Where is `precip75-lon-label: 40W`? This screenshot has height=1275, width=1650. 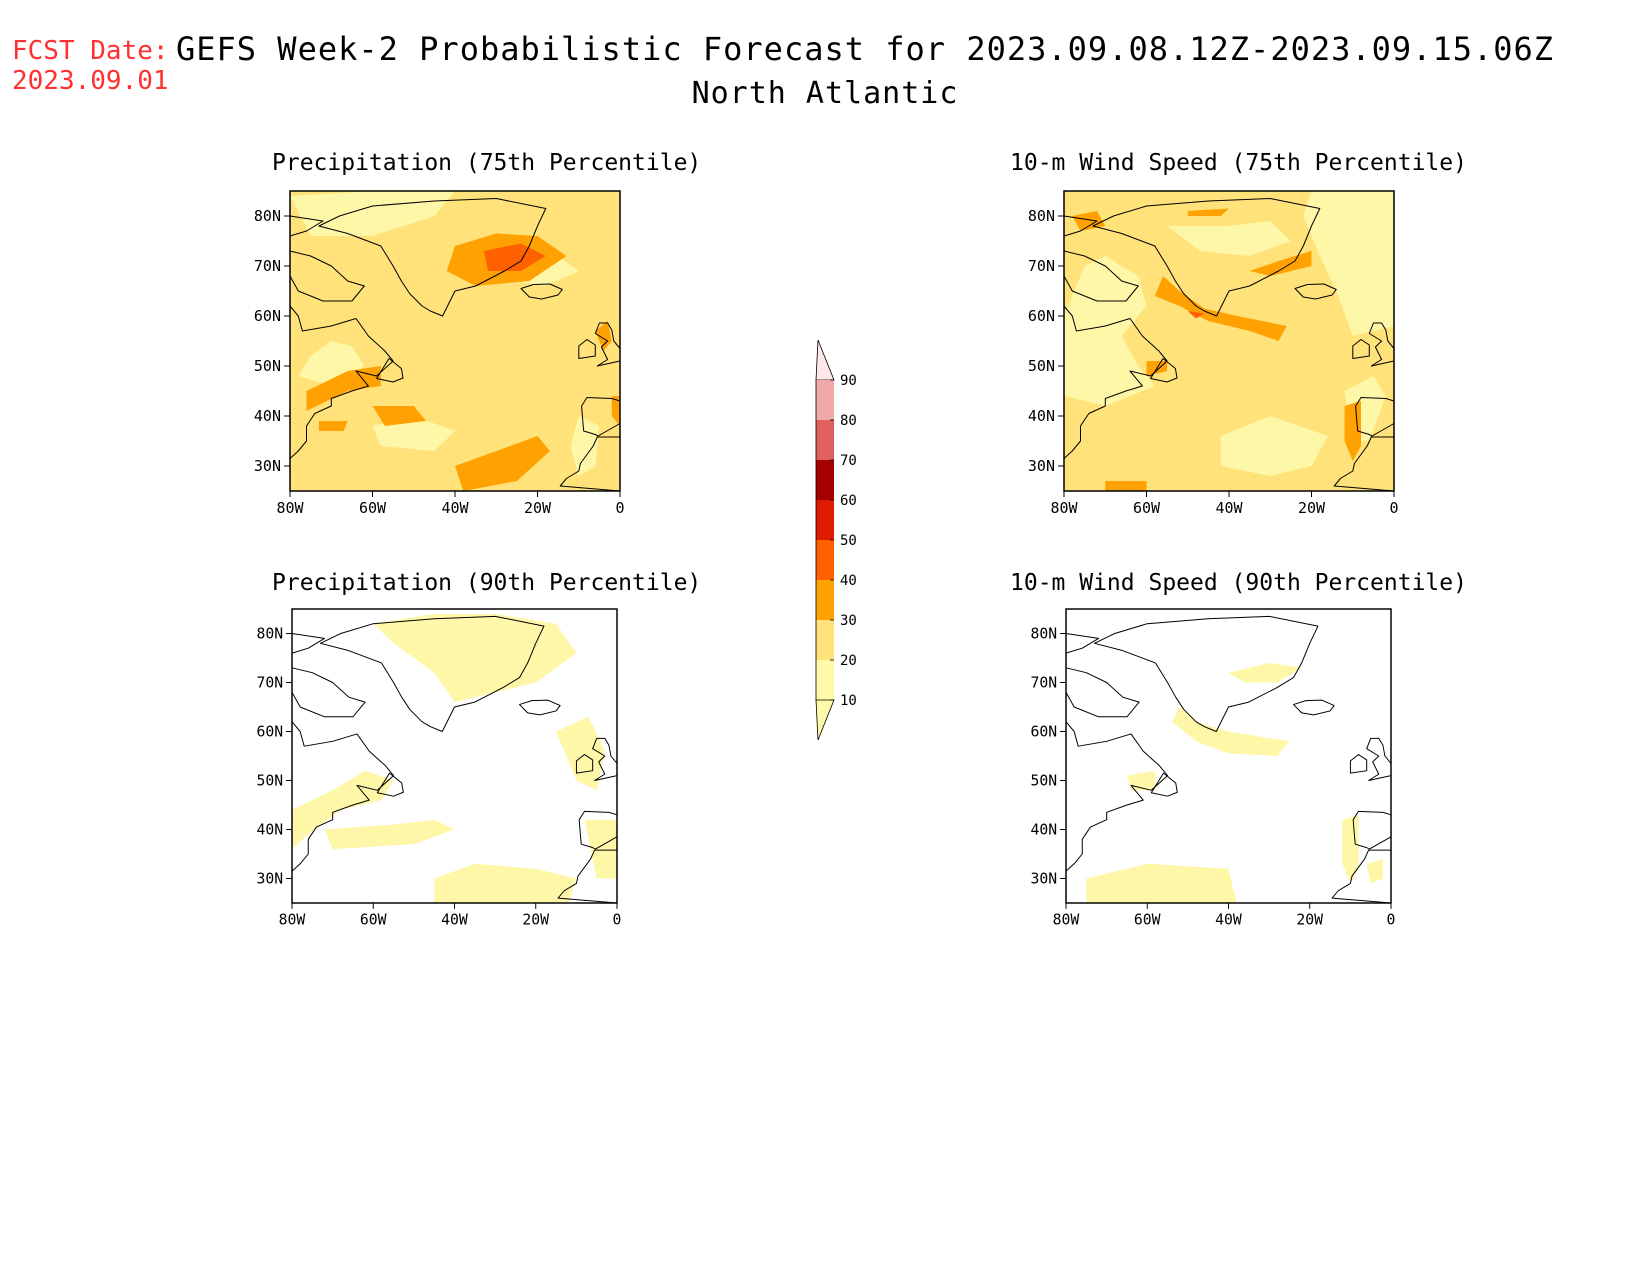 precip75-lon-label: 40W is located at coordinates (455, 508).